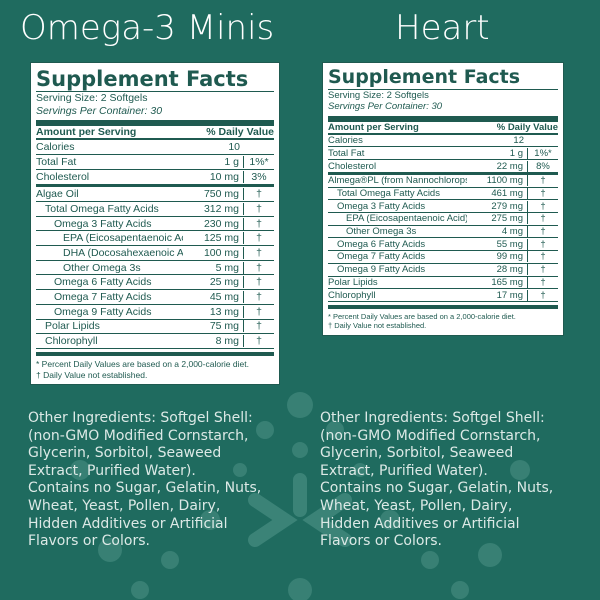 The height and width of the screenshot is (600, 600). Describe the element at coordinates (147, 28) in the screenshot. I see `heading: Omega-3 Minis` at that location.